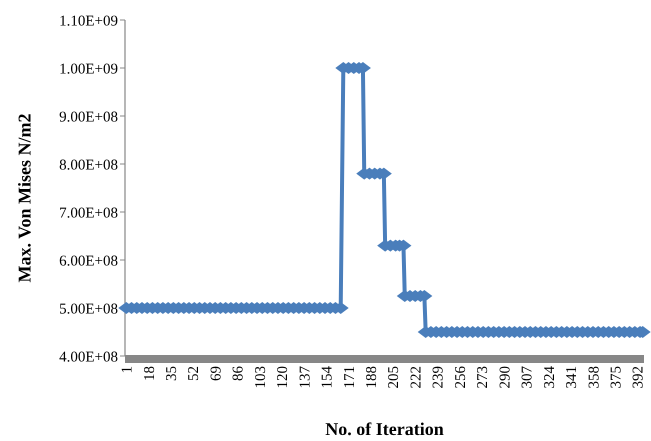  I want to click on x-tick-label: 86, so click(238, 373).